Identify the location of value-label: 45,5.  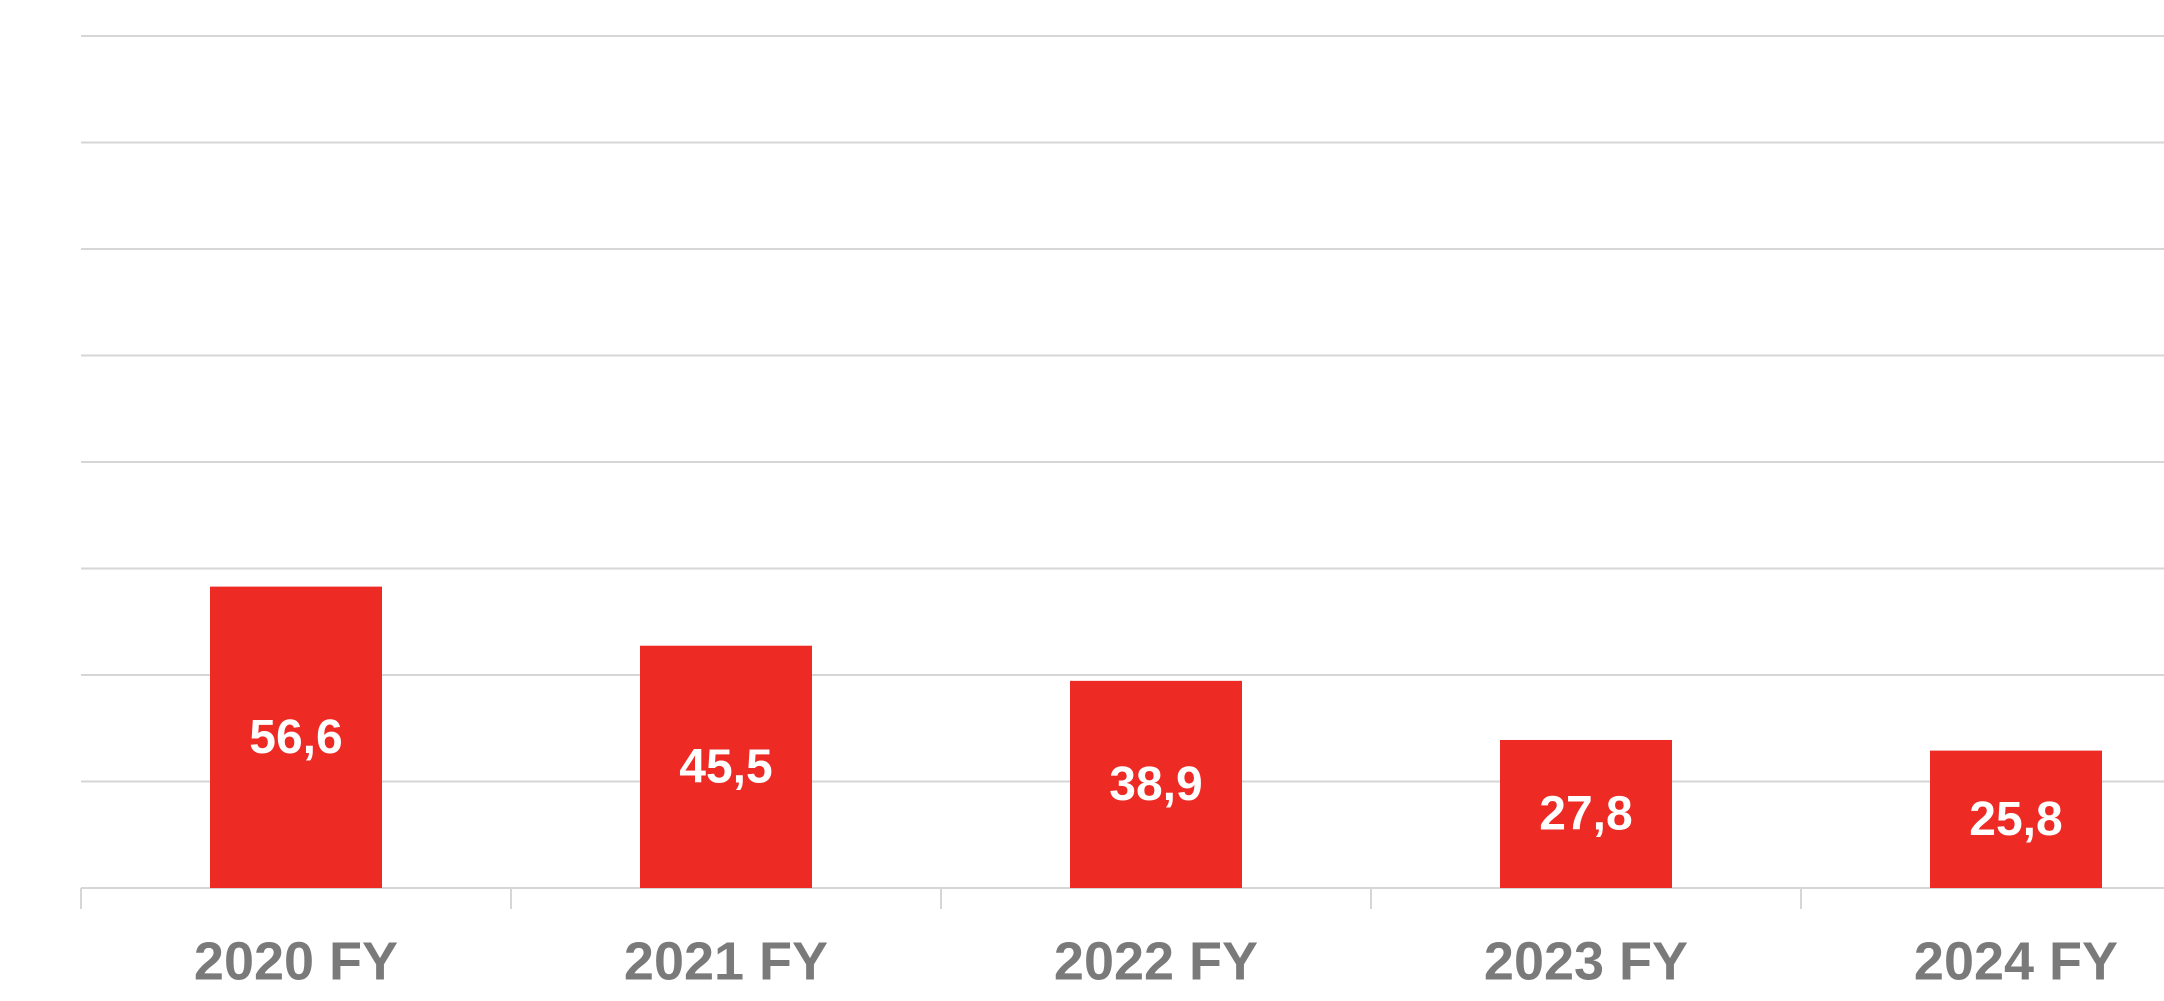
(725, 767).